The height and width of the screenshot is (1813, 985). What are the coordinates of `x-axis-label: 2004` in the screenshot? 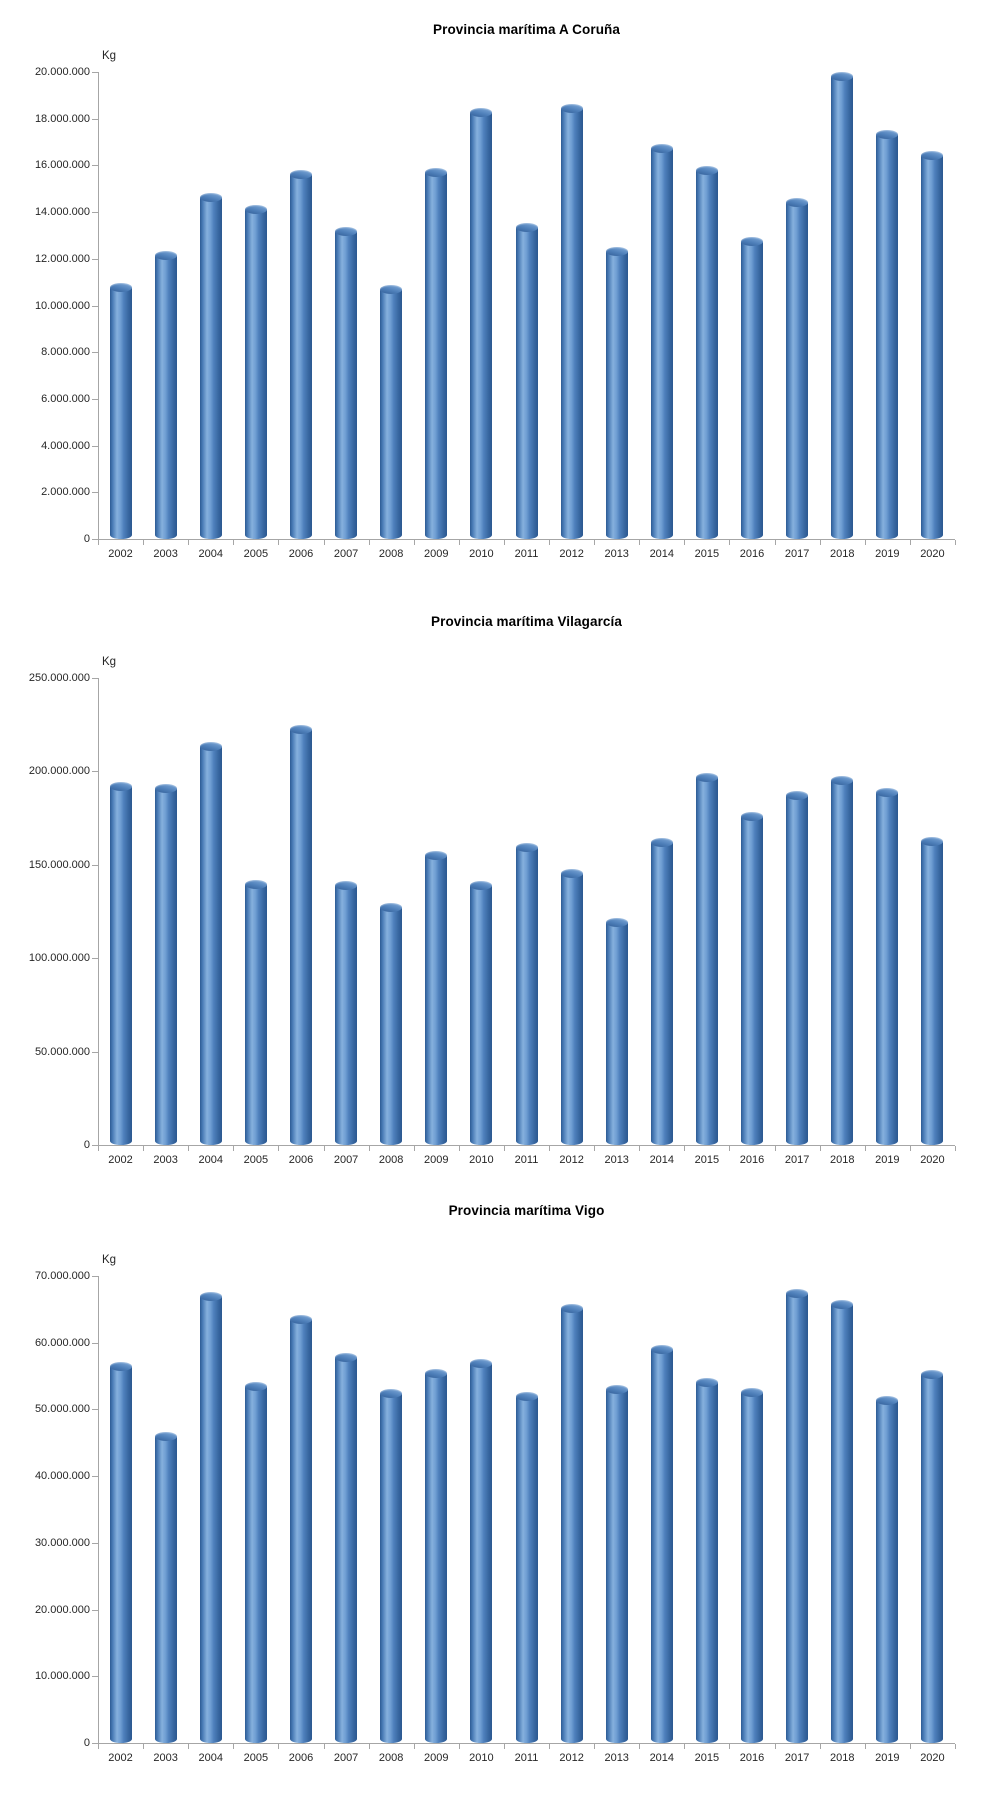 It's located at (210, 554).